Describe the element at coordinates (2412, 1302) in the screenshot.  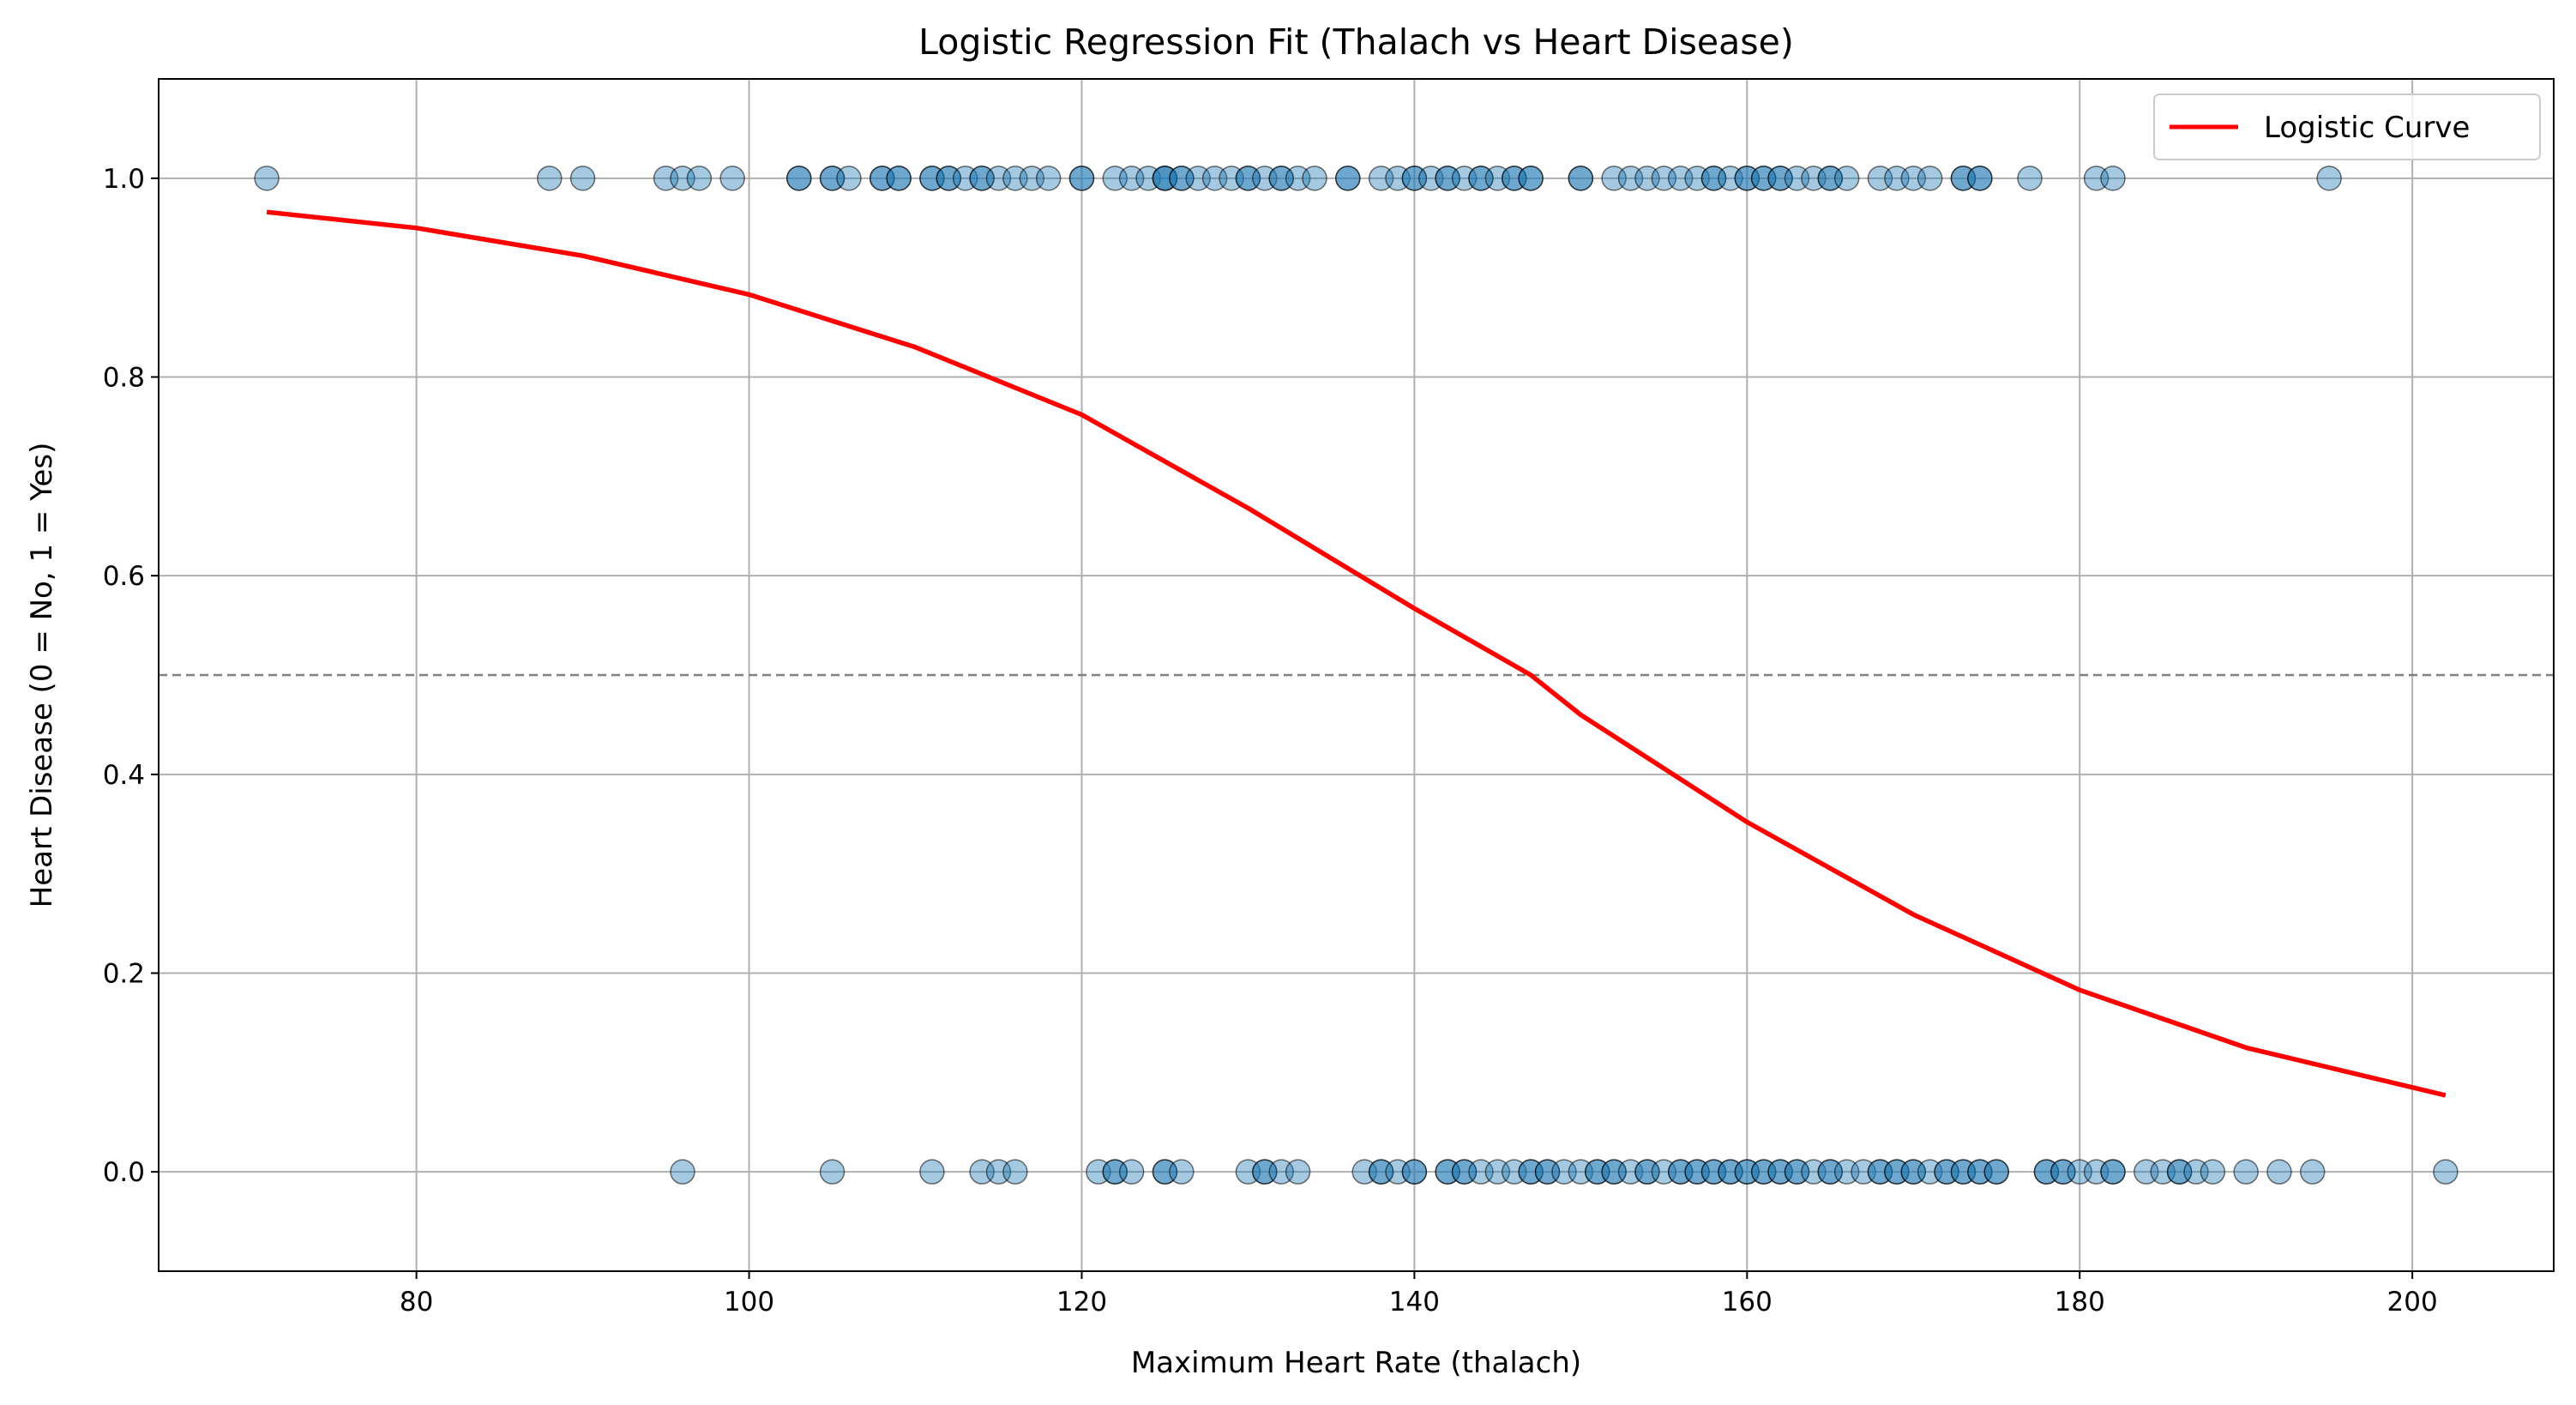
I see `x-tick-label: 200` at that location.